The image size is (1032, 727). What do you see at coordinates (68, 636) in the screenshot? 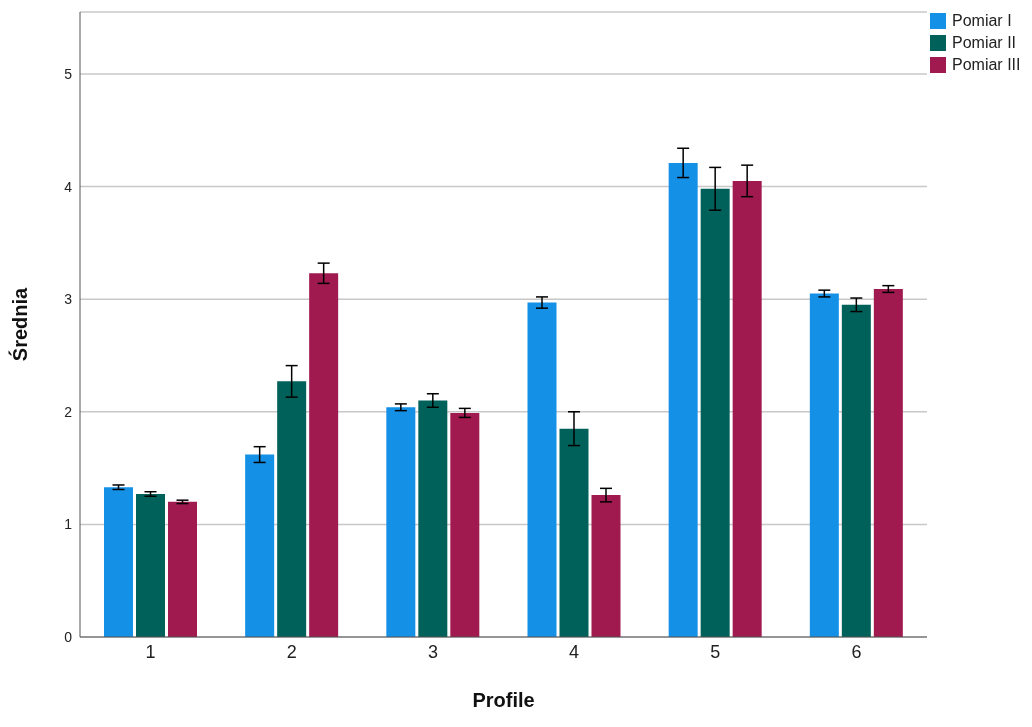
I see `y-tick-label: 0` at bounding box center [68, 636].